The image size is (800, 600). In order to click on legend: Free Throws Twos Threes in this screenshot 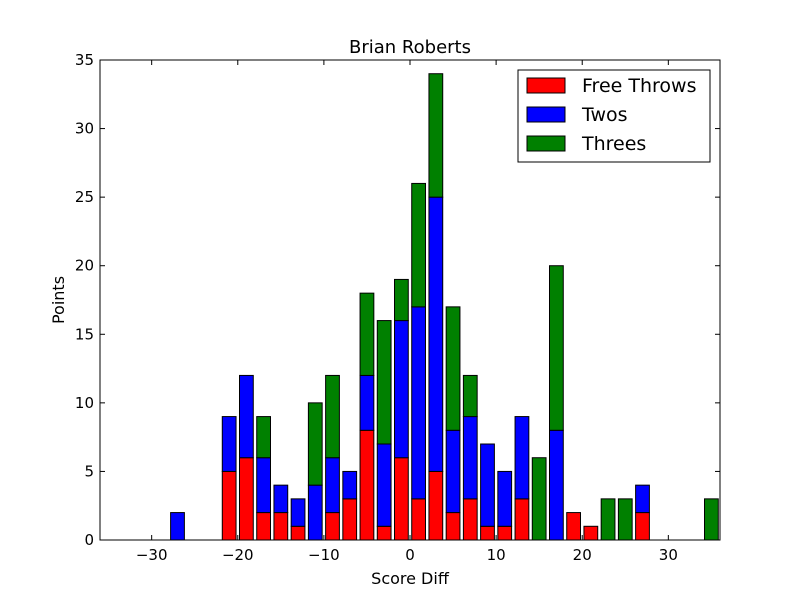, I will do `click(614, 116)`.